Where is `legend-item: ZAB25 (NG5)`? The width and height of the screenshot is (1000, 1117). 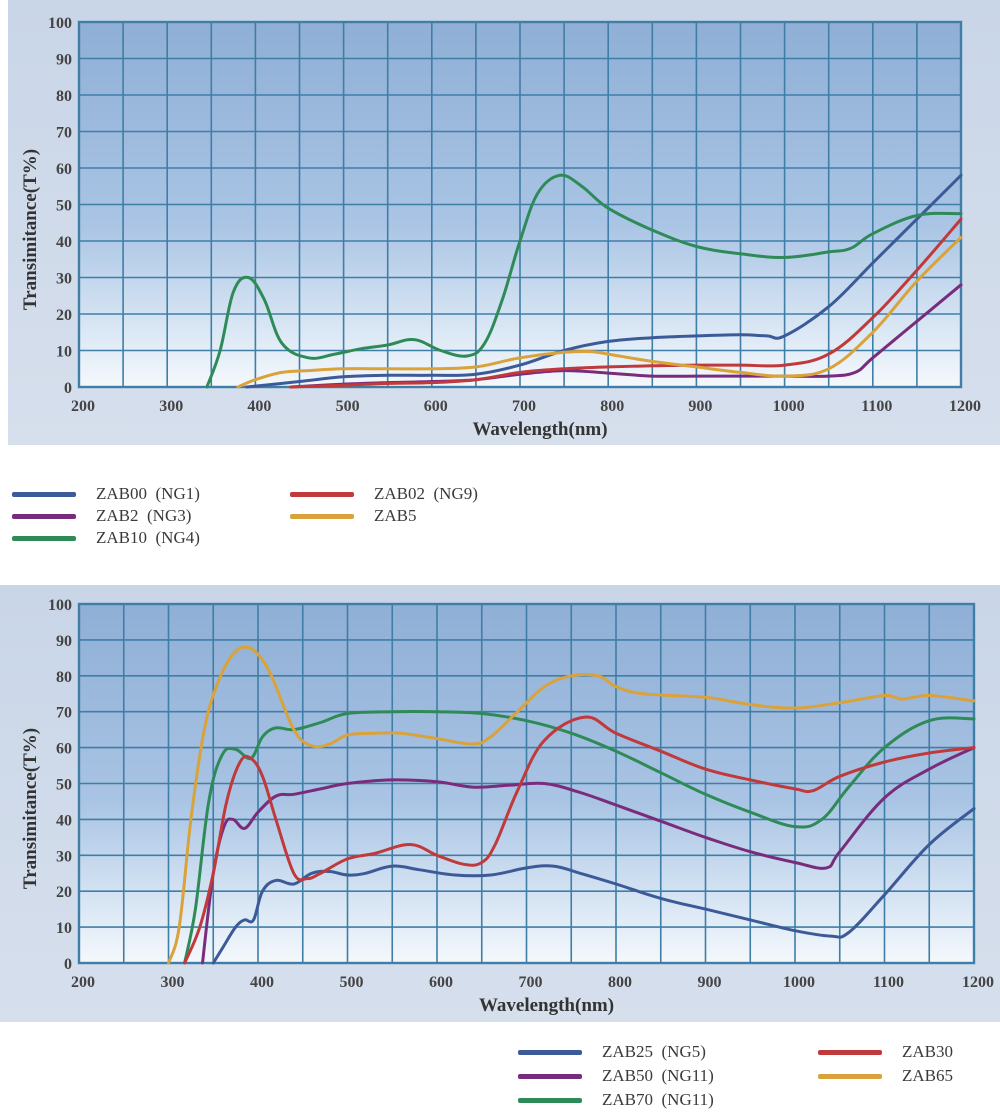
legend-item: ZAB25 (NG5) is located at coordinates (612, 1052).